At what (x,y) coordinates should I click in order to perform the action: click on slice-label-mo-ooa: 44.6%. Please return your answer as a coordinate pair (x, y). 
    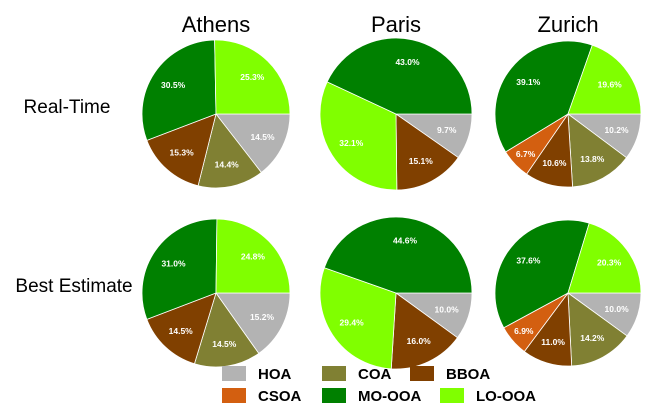
    Looking at the image, I should click on (405, 241).